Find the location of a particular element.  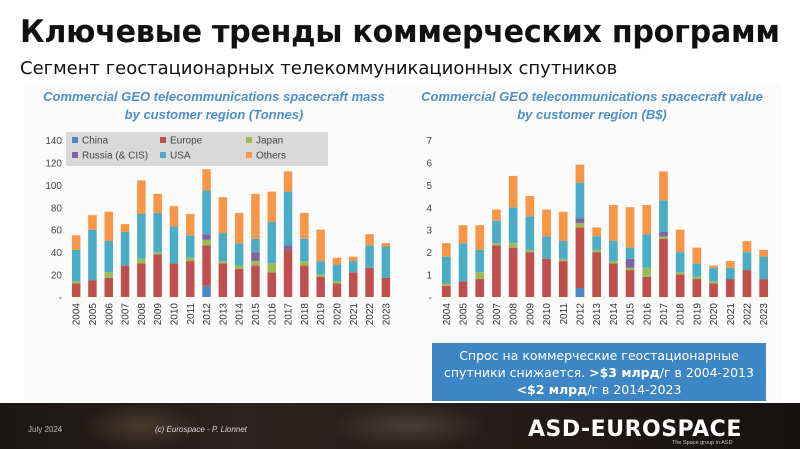

footer-glow is located at coordinates (140, 426).